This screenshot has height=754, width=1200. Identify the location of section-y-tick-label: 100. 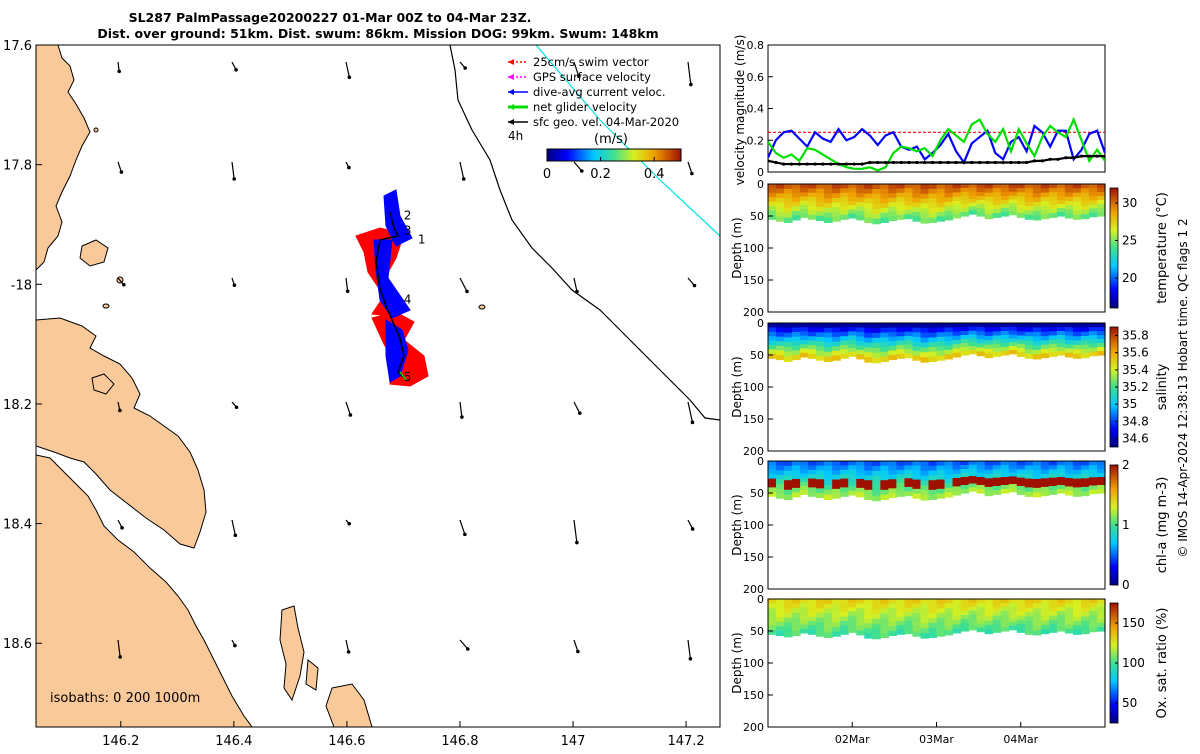
(753, 663).